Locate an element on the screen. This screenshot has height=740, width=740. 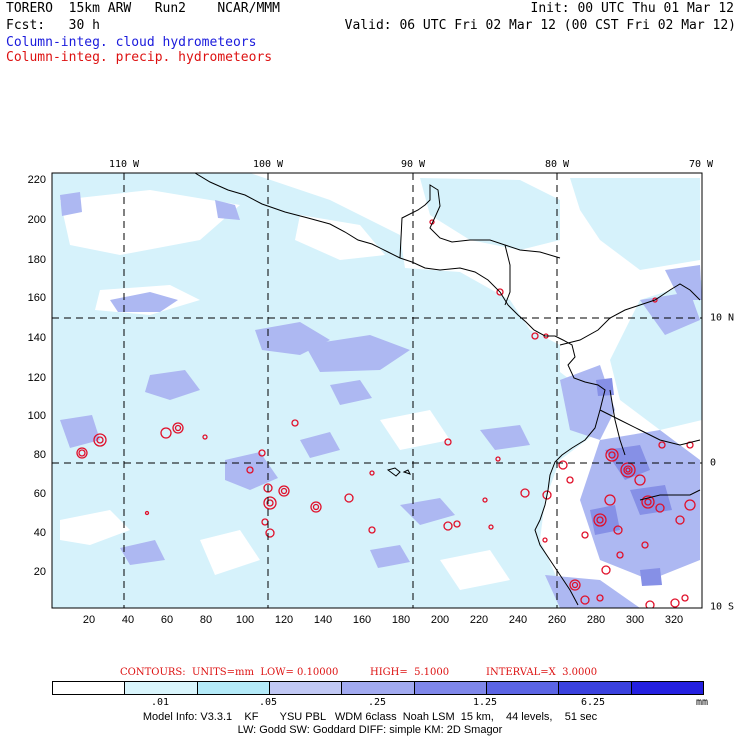
color-bar-tick: .25 is located at coordinates (377, 702).